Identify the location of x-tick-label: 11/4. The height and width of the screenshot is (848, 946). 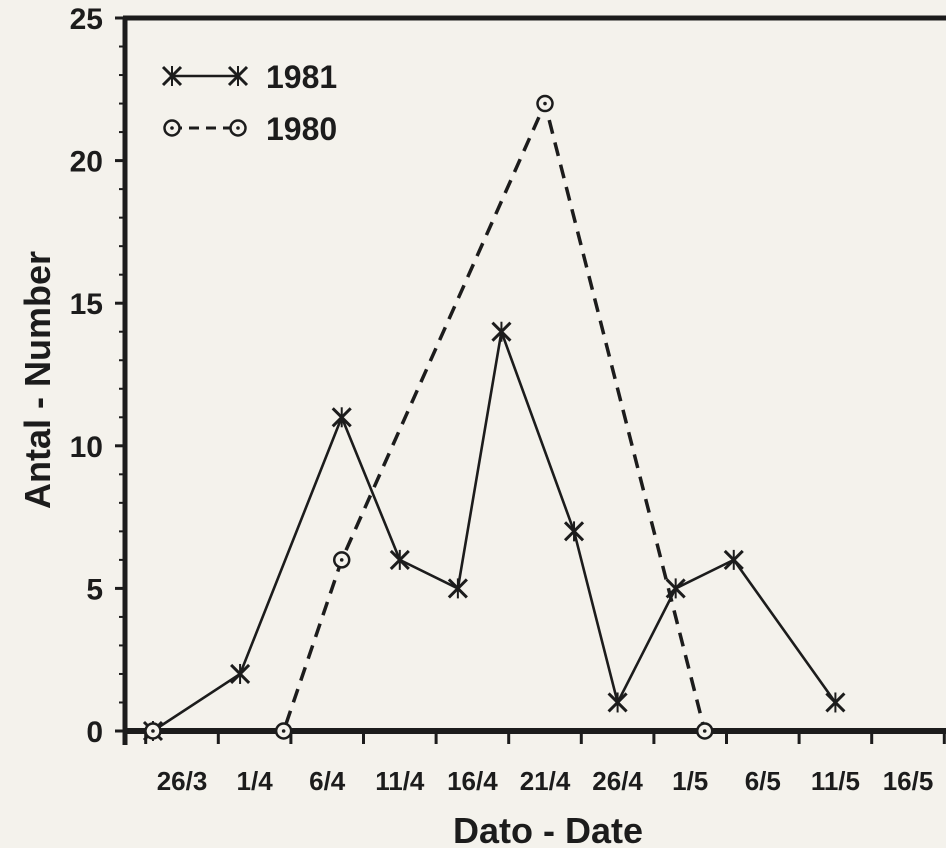
(400, 781).